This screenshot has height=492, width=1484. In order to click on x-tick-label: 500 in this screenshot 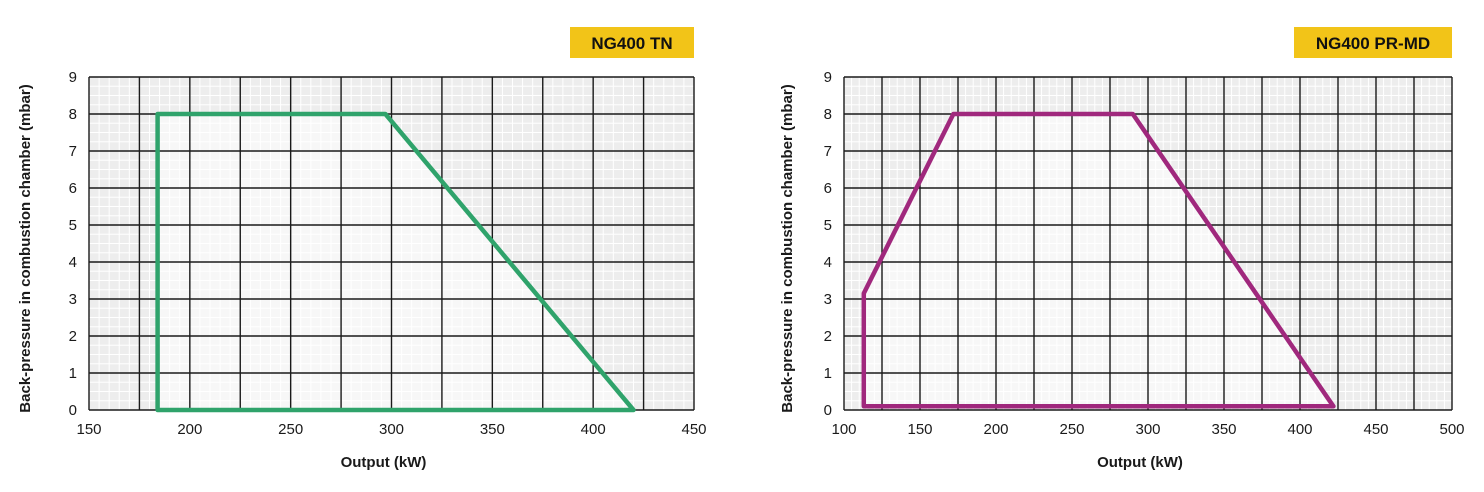, I will do `click(1451, 429)`.